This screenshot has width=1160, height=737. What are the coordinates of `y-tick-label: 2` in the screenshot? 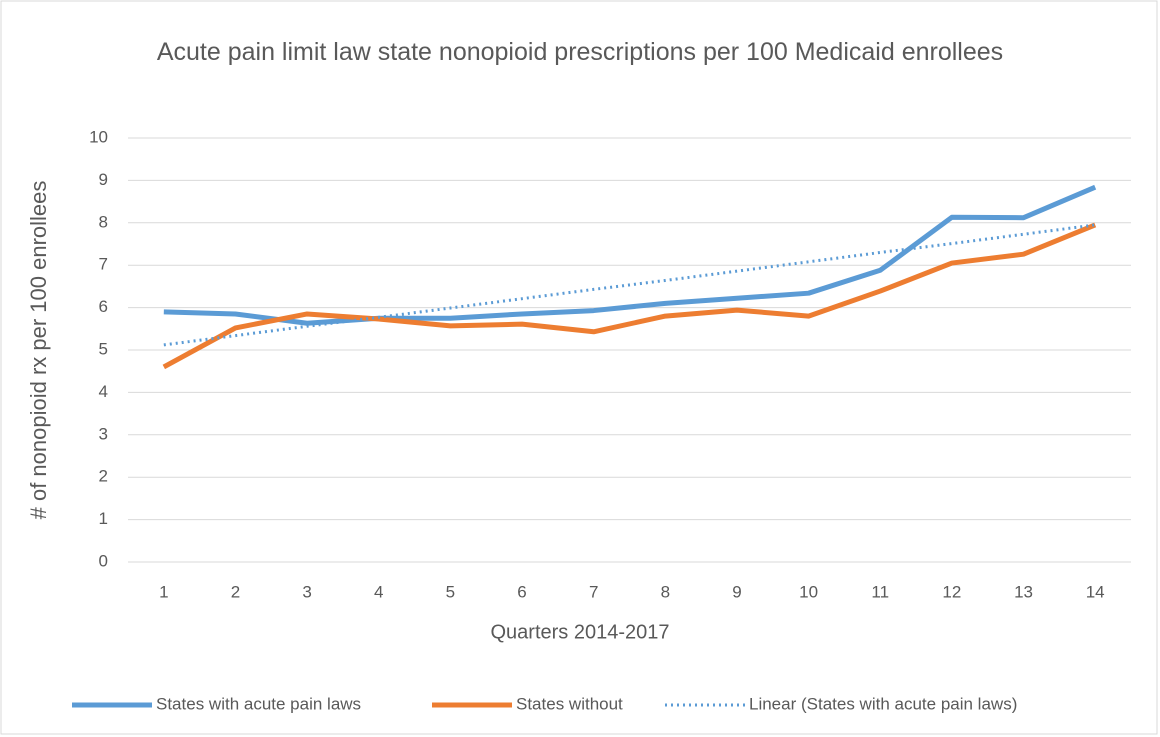 It's located at (103, 476).